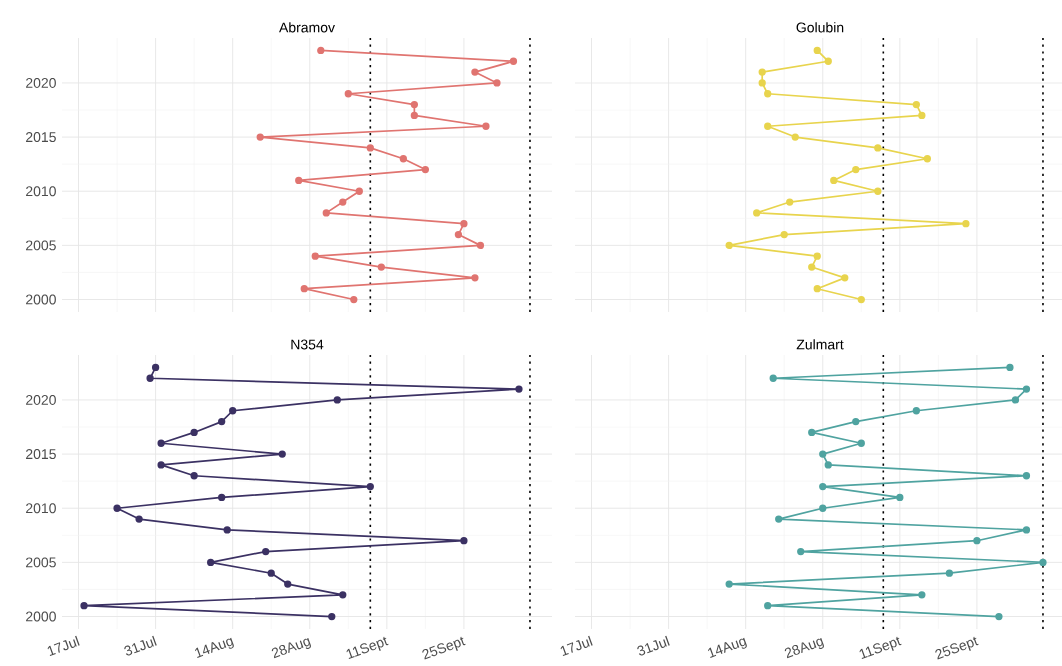  Describe the element at coordinates (307, 344) in the screenshot. I see `chart-title: N354` at that location.